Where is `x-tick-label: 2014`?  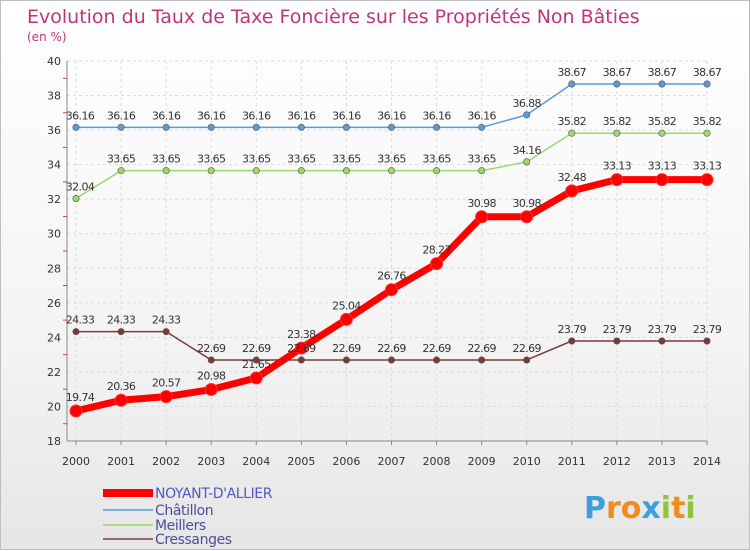 x-tick-label: 2014 is located at coordinates (707, 461).